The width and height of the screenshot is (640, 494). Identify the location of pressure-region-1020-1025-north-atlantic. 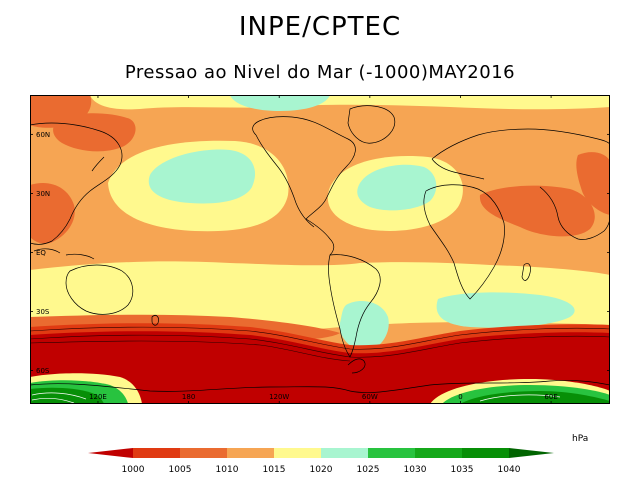
(397, 187).